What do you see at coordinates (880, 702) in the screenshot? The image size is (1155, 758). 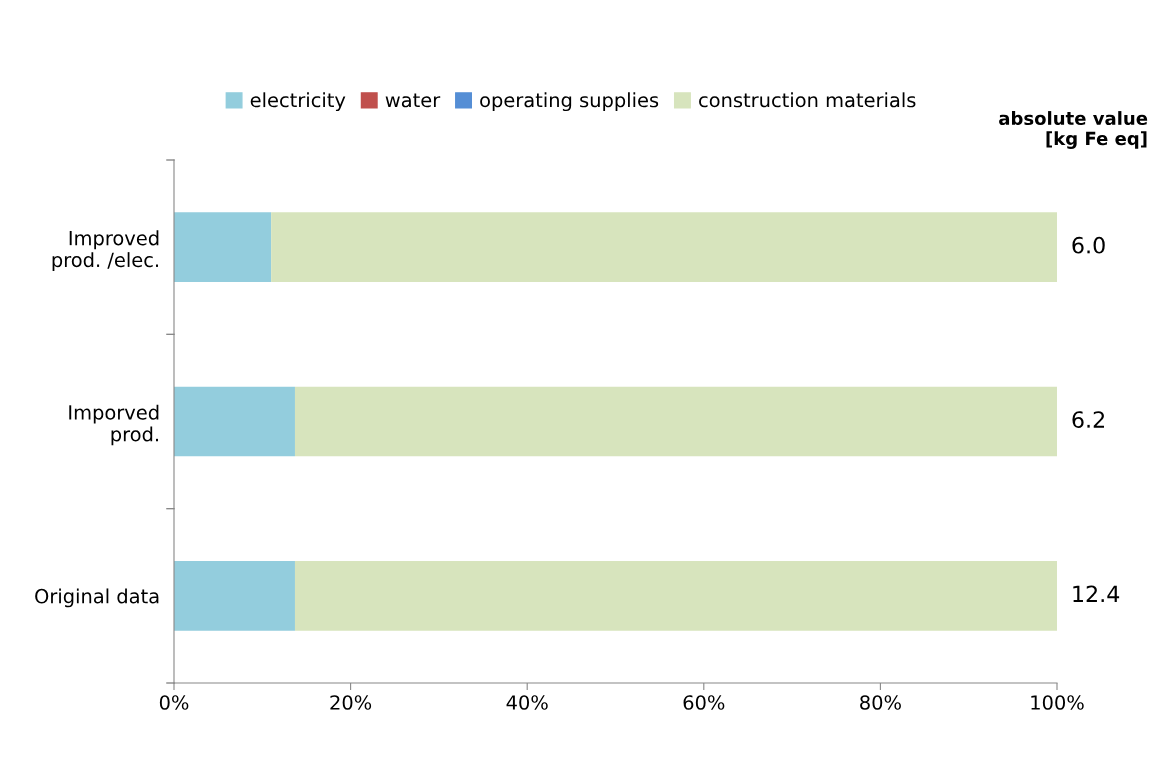 I see `x-tick-label: 80%` at bounding box center [880, 702].